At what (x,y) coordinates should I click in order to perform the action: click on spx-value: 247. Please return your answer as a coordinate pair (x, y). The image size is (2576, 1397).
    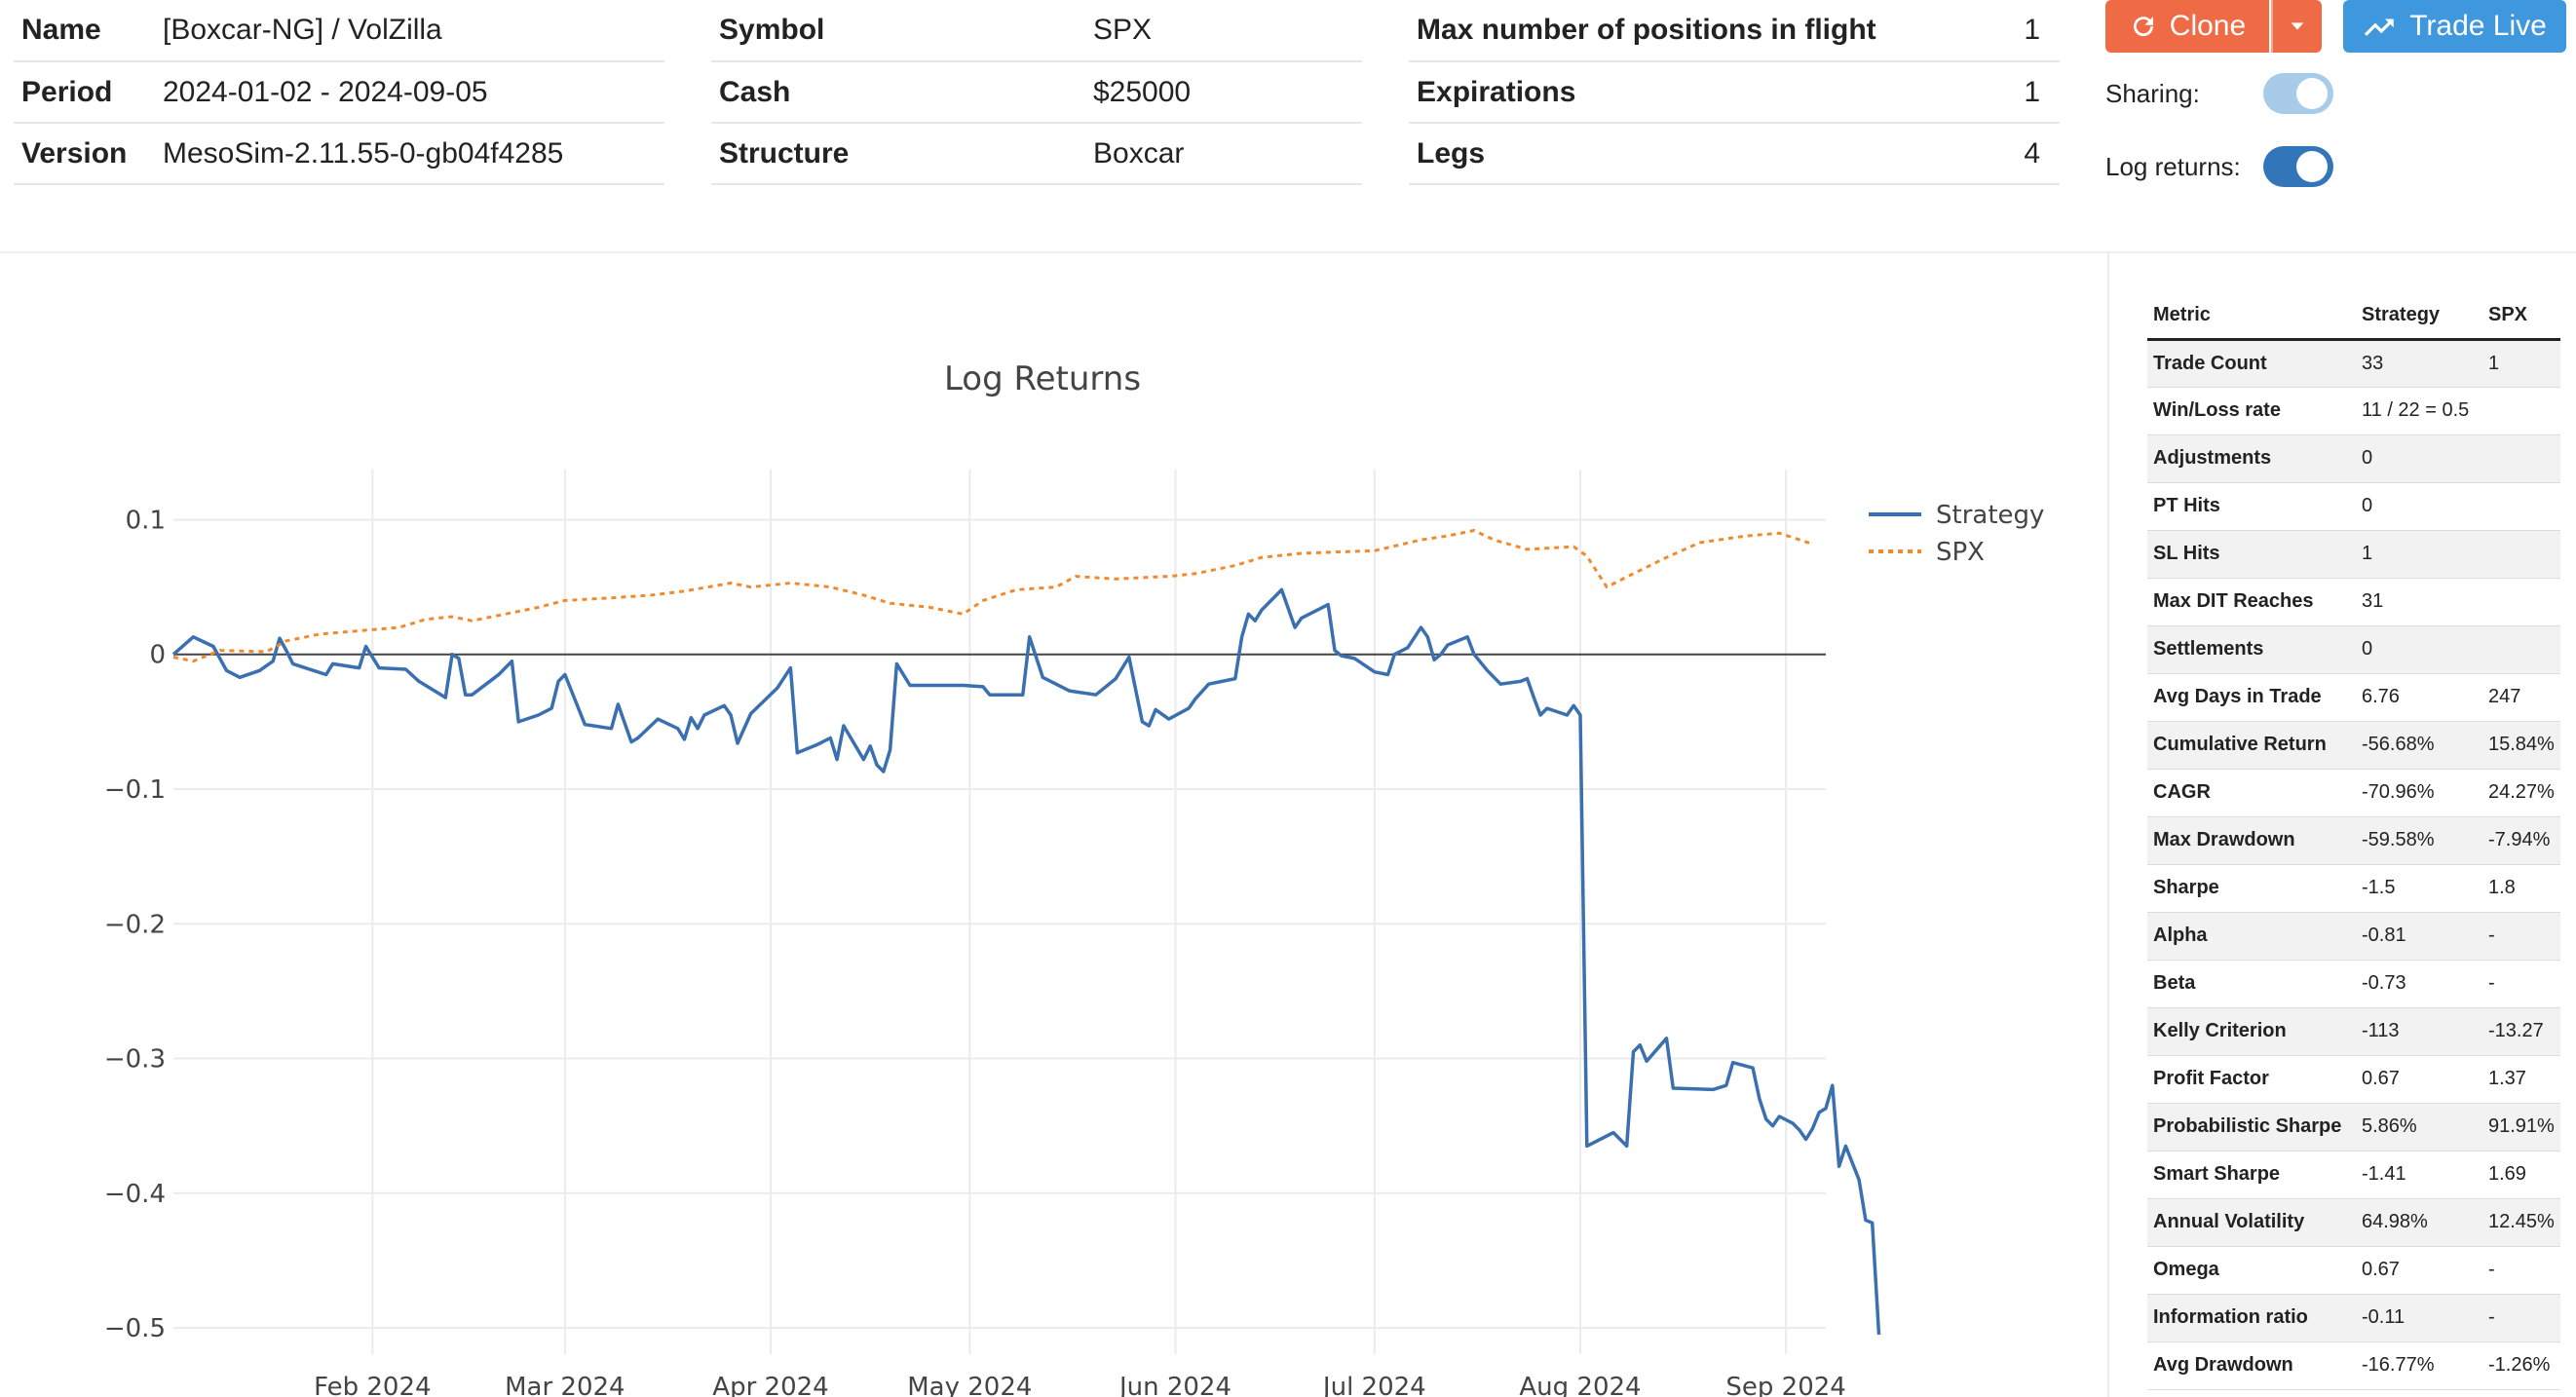
    Looking at the image, I should click on (2521, 697).